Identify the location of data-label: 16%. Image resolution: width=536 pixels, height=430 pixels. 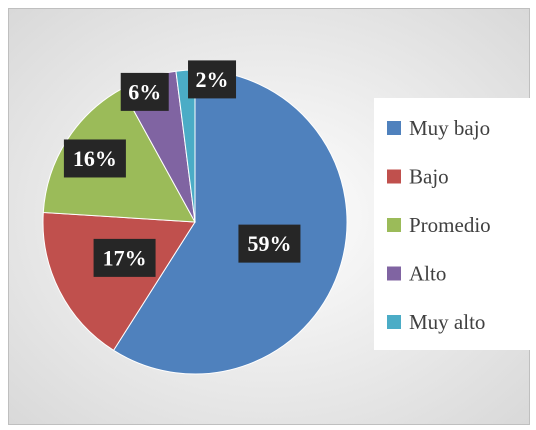
(95, 158).